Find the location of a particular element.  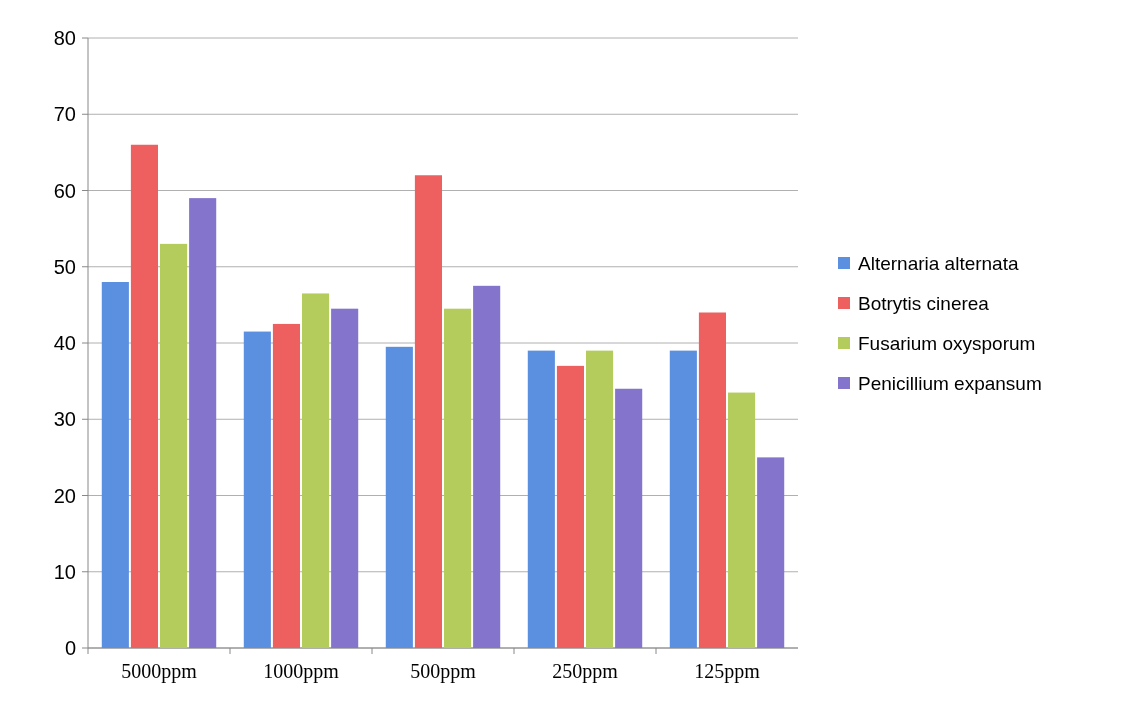

y-tick-label: 30 is located at coordinates (64, 419).